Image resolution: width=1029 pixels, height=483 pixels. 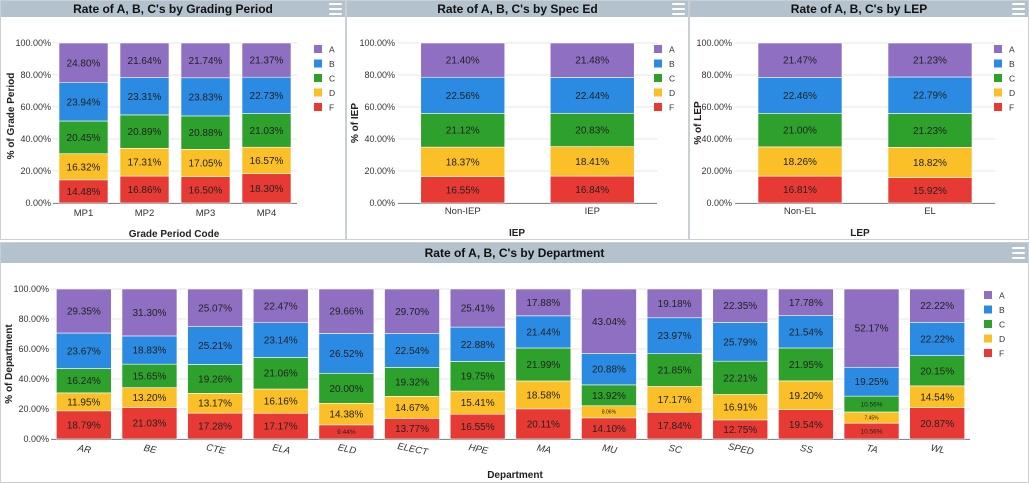 I want to click on data-label: 10.56%, so click(x=872, y=431).